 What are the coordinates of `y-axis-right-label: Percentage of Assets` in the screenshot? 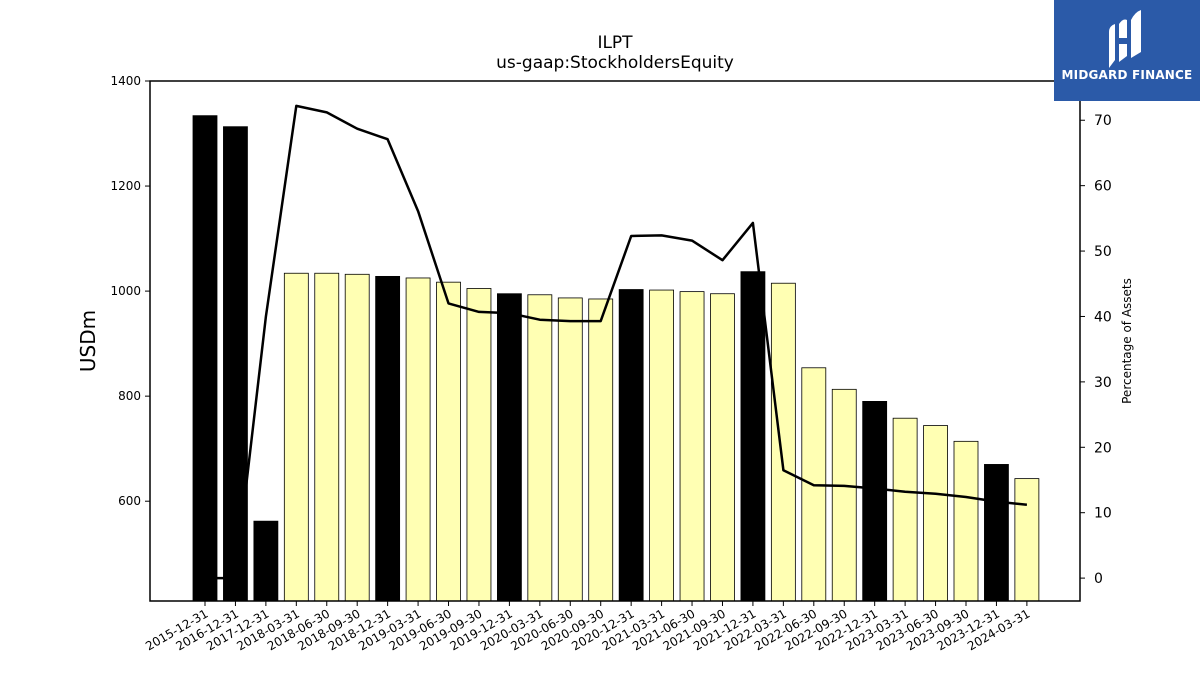 It's located at (1127, 341).